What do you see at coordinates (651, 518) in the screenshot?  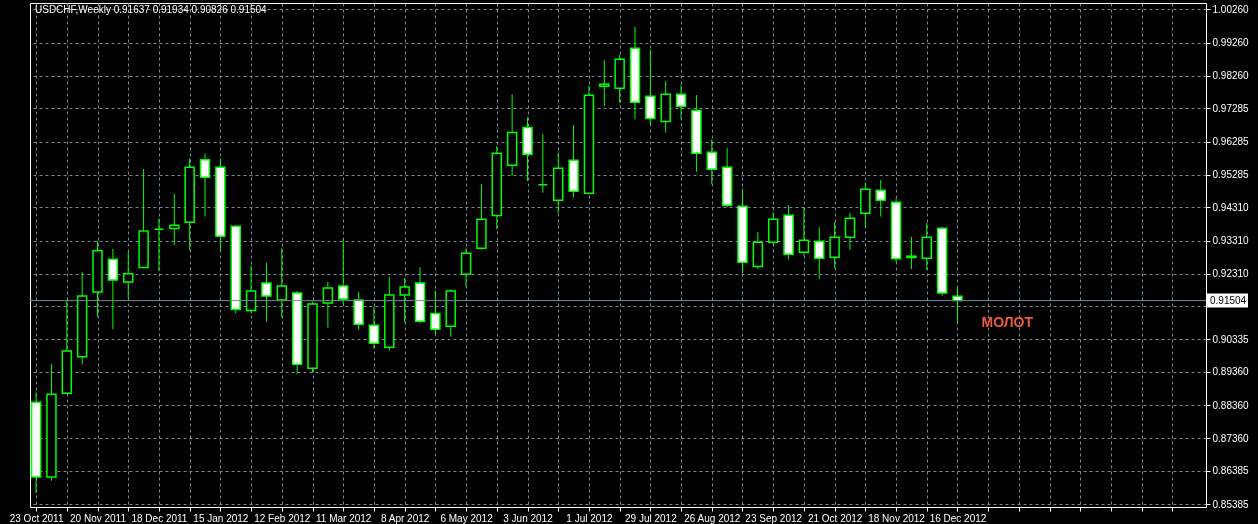 I see `x-tick-label: 29 Jul 2012` at bounding box center [651, 518].